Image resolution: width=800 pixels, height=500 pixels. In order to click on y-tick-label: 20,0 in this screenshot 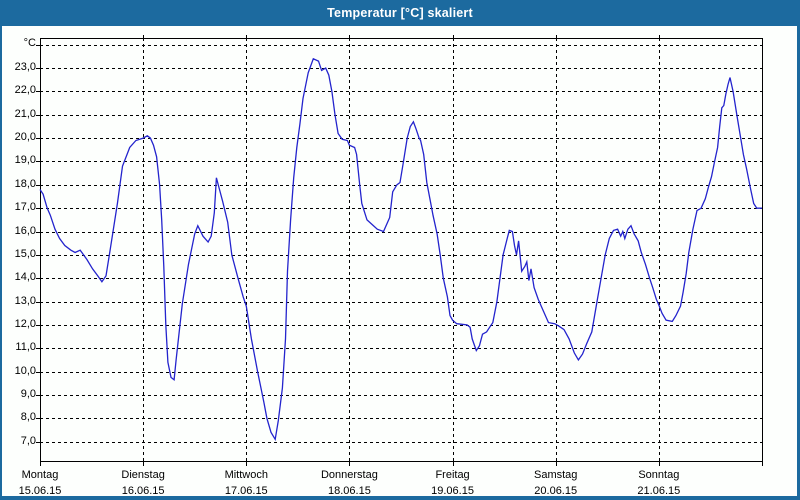, I will do `click(25, 137)`.